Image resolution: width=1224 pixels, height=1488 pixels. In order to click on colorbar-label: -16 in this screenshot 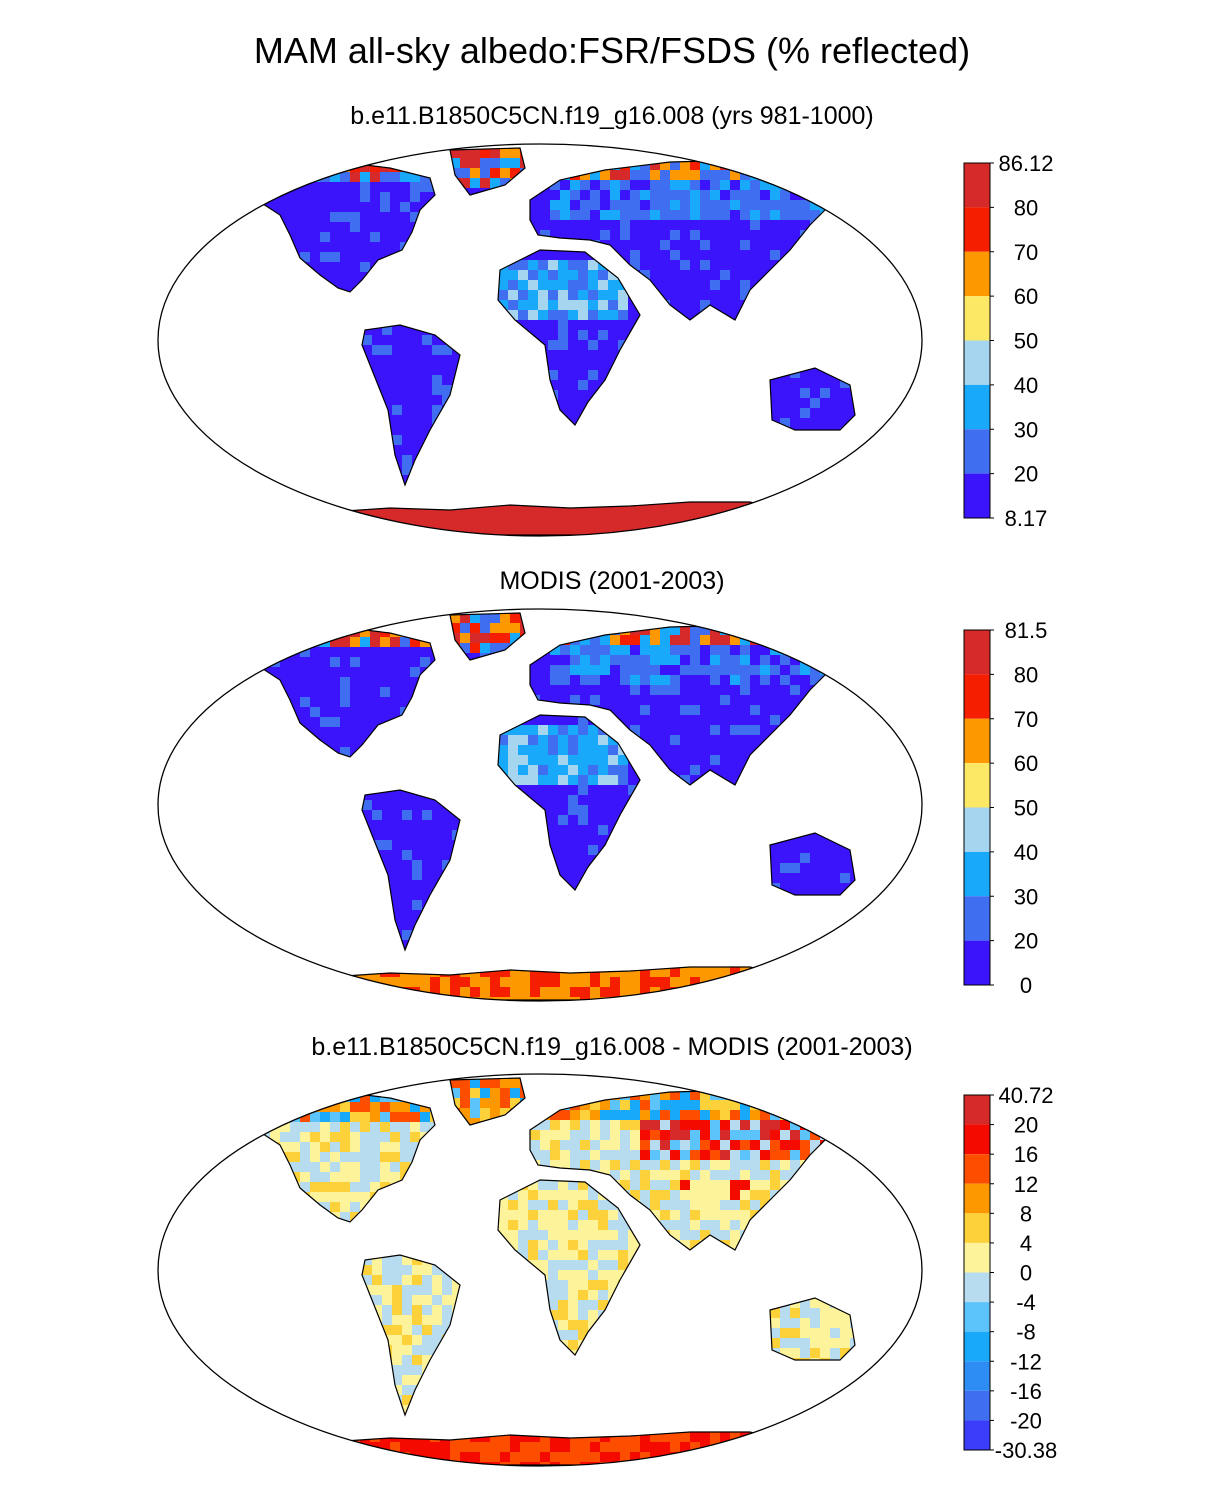, I will do `click(1026, 1391)`.